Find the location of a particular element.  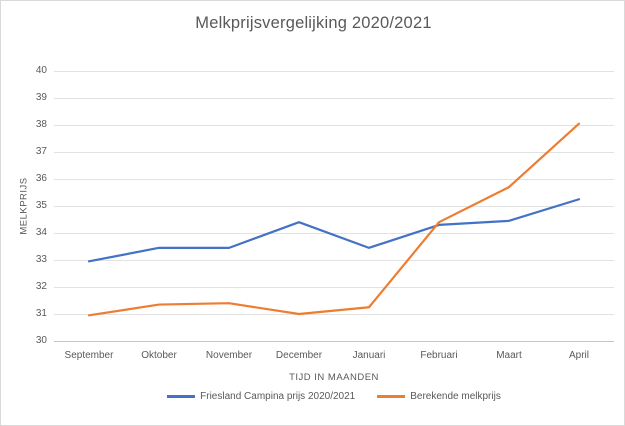

y-tick-label: 30 is located at coordinates (41, 340).